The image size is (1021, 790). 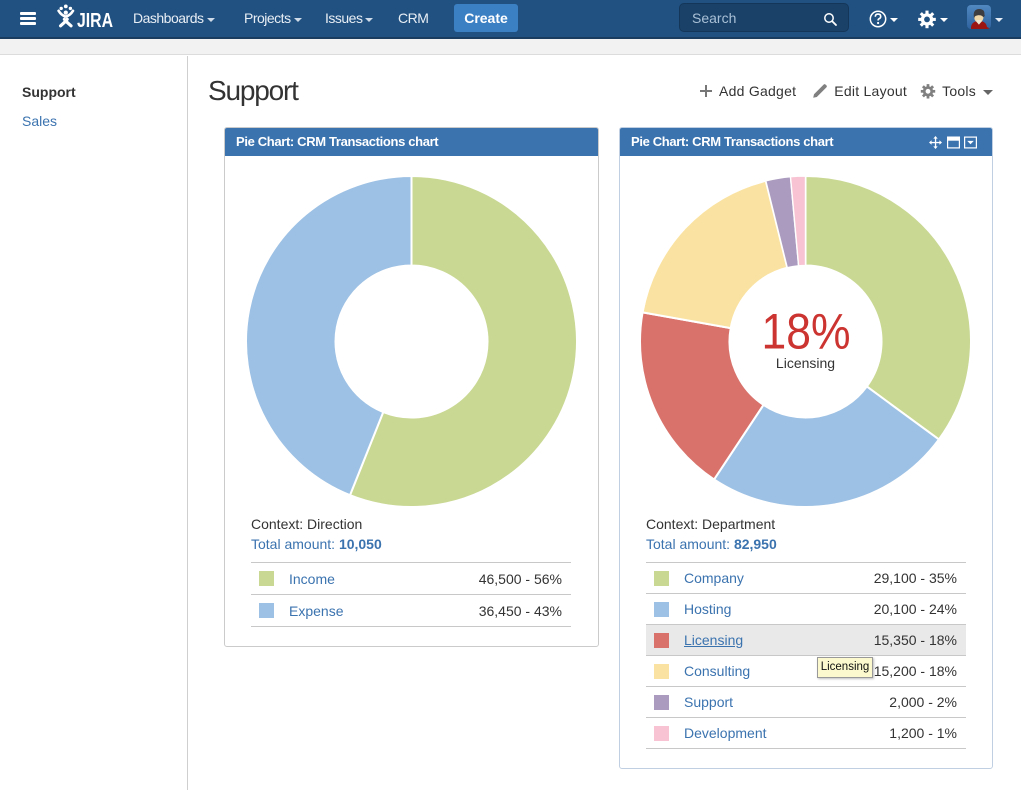 I want to click on svg-text: JIRA, so click(x=95, y=20).